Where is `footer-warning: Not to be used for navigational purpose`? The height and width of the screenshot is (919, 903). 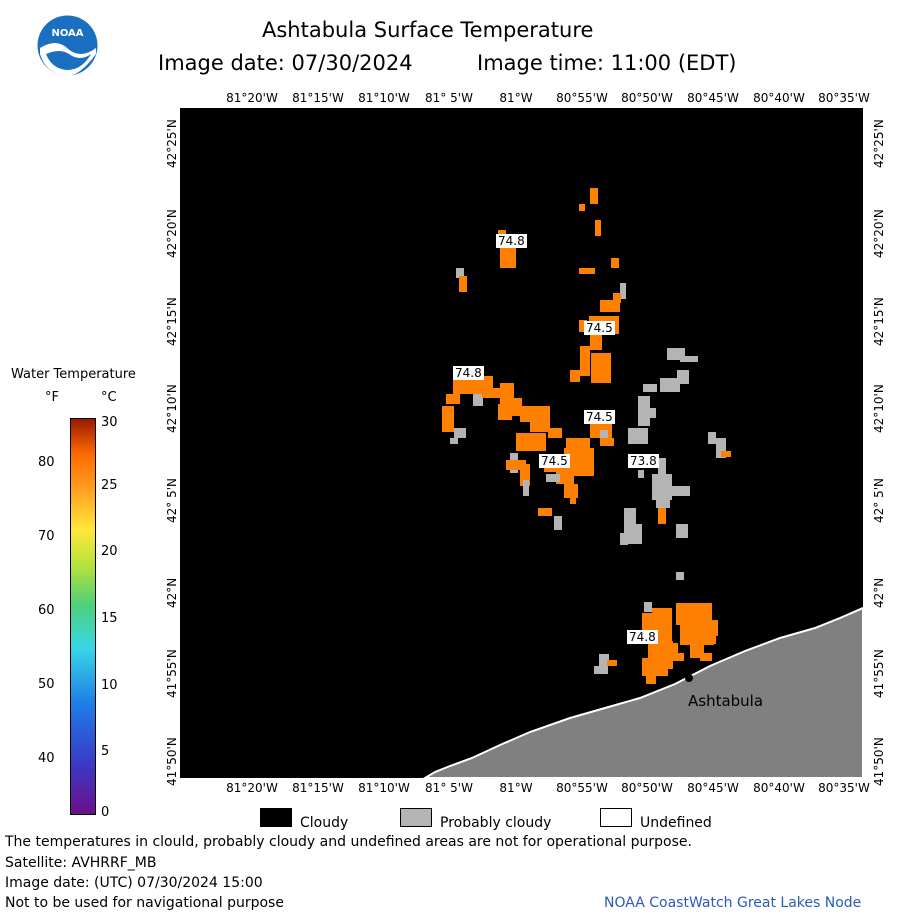
footer-warning: Not to be used for navigational purpose is located at coordinates (144, 903).